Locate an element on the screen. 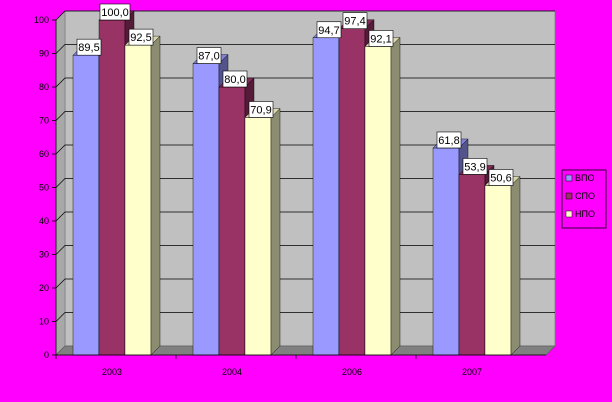  x-tick-label: 2006 is located at coordinates (352, 372).